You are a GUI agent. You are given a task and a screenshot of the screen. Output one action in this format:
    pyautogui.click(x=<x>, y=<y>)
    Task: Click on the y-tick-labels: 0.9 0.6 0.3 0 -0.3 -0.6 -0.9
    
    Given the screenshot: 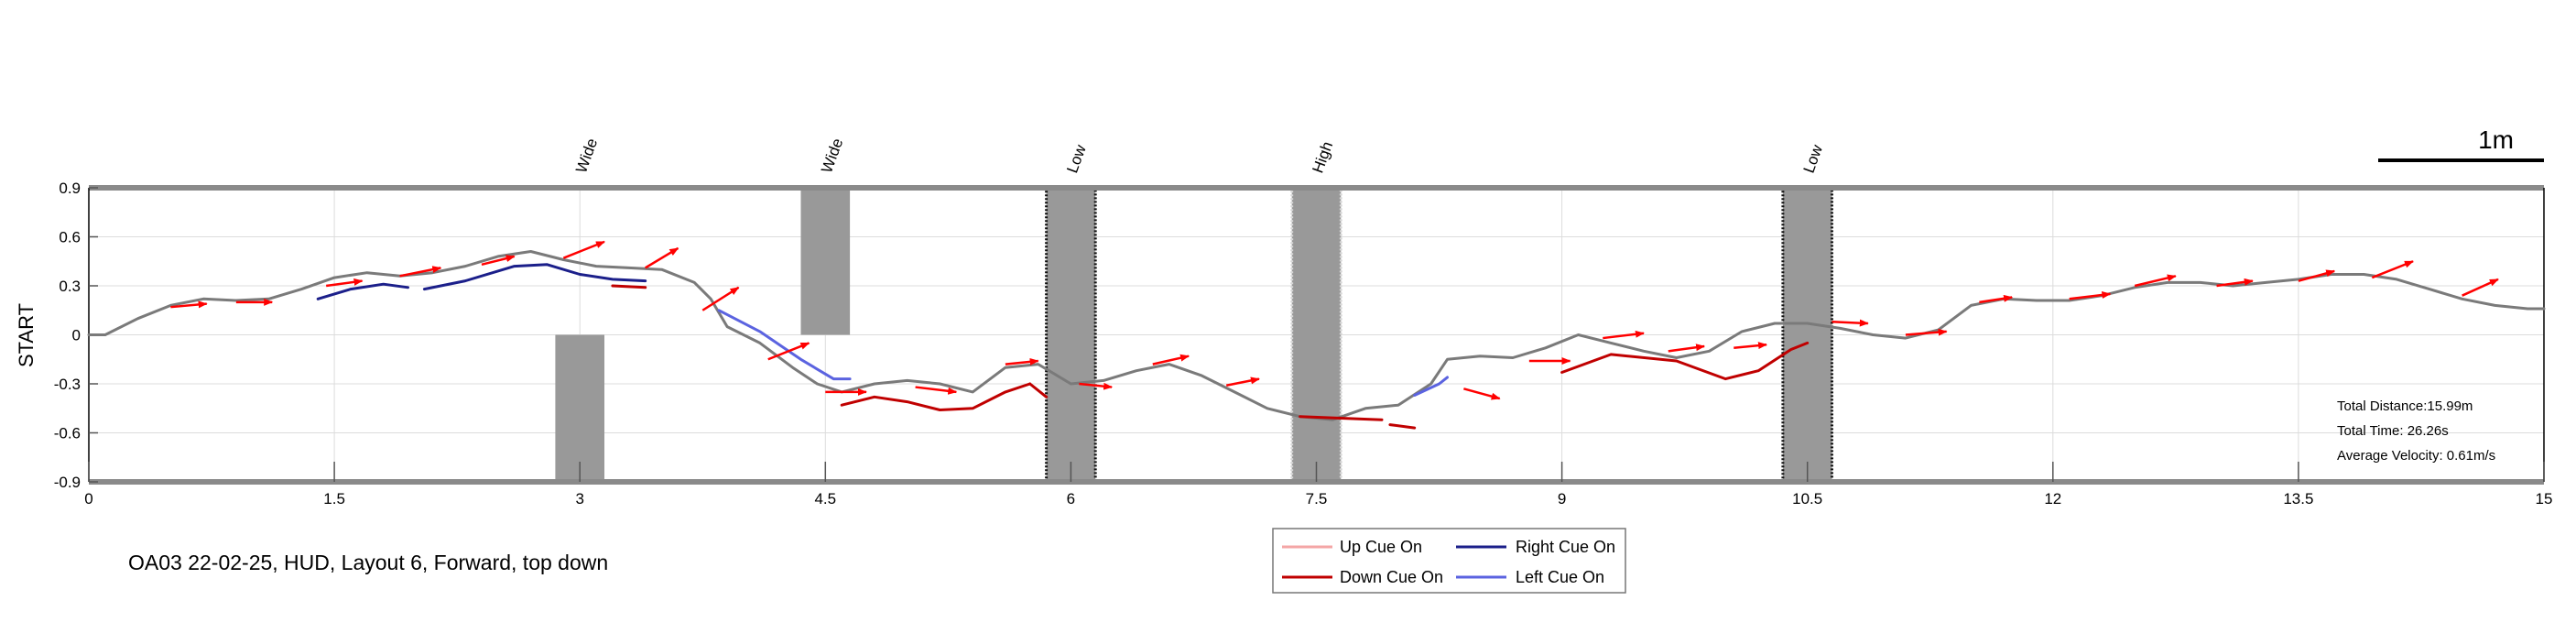 What is the action you would take?
    pyautogui.click(x=67, y=335)
    